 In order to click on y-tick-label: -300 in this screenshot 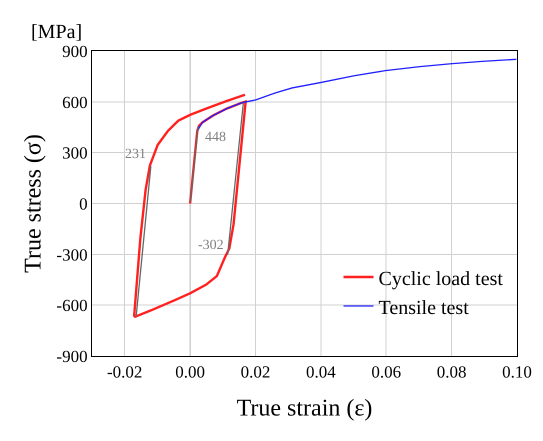, I will do `click(72, 254)`.